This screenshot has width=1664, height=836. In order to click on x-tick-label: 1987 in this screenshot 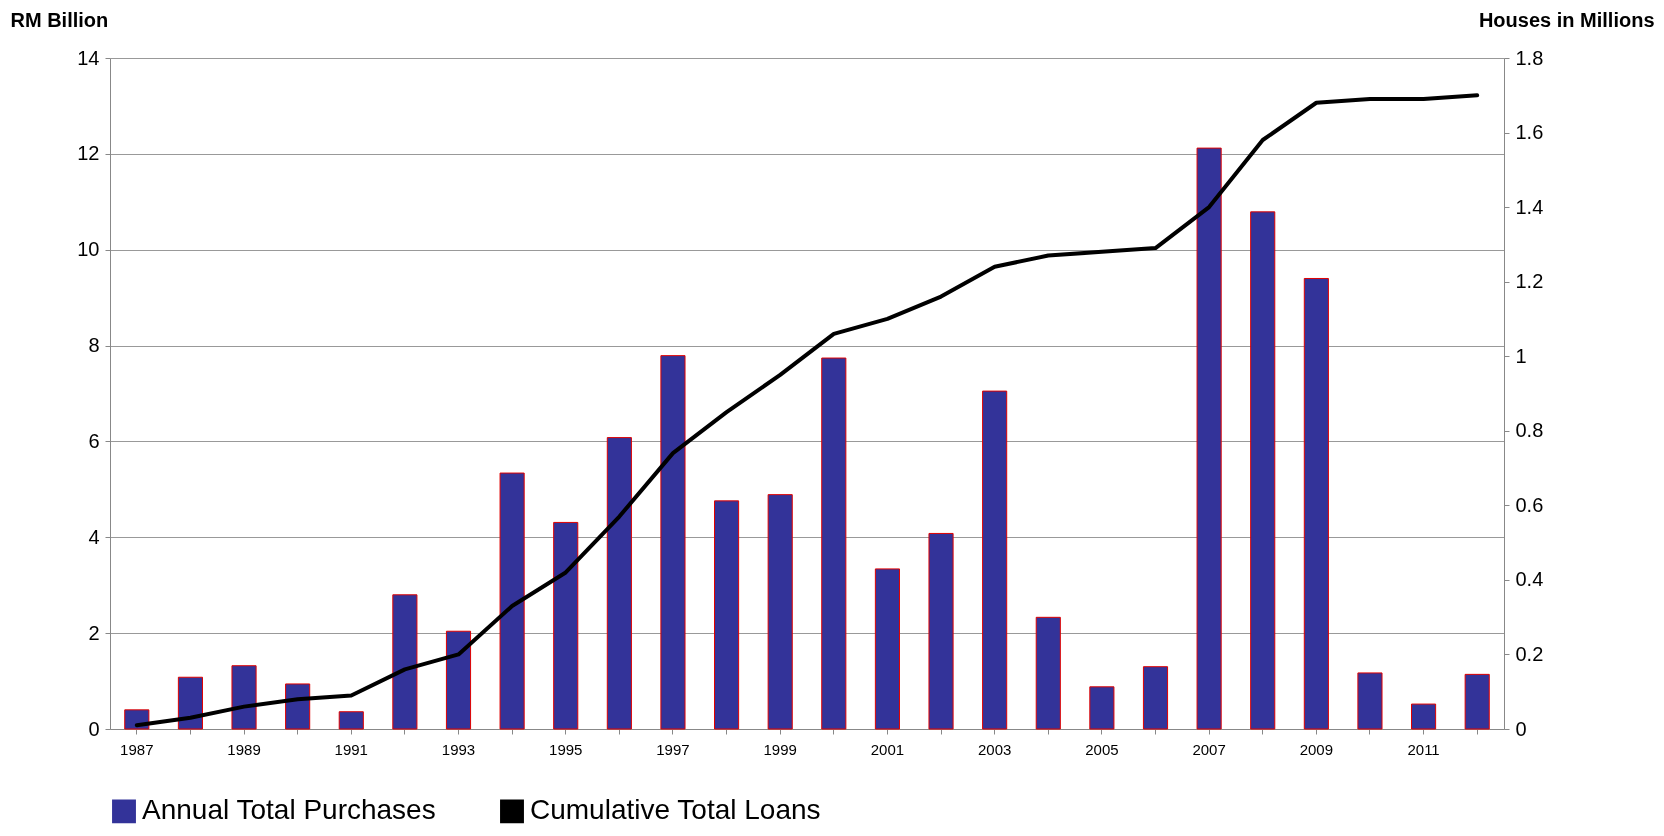, I will do `click(137, 749)`.